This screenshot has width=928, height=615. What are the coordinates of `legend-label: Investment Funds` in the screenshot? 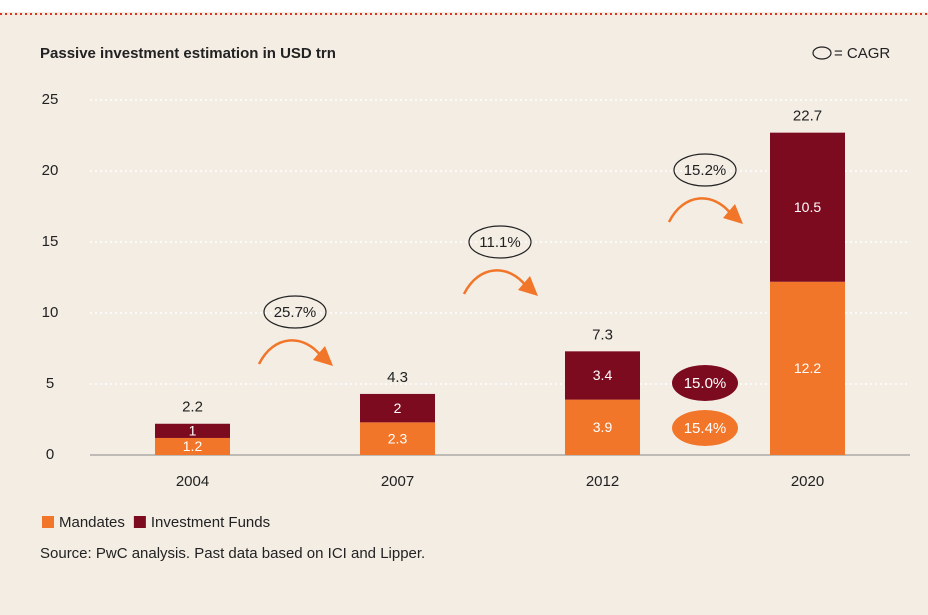 It's located at (210, 522).